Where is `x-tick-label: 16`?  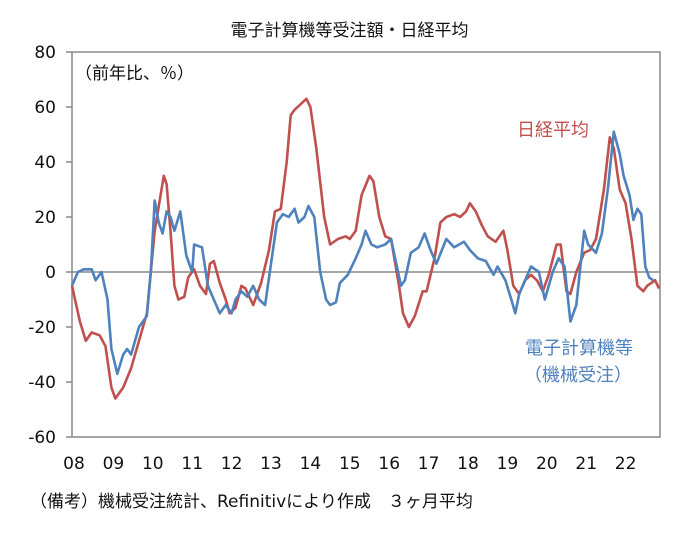
x-tick-label: 16 is located at coordinates (389, 464).